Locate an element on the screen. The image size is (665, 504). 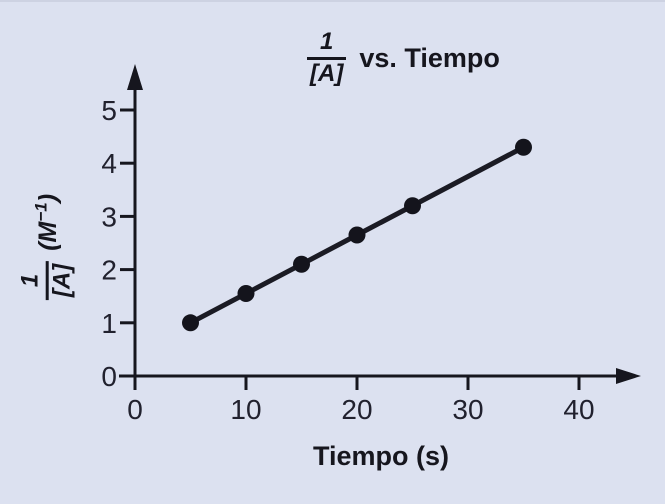
y-tick-label: 2 is located at coordinates (109, 270).